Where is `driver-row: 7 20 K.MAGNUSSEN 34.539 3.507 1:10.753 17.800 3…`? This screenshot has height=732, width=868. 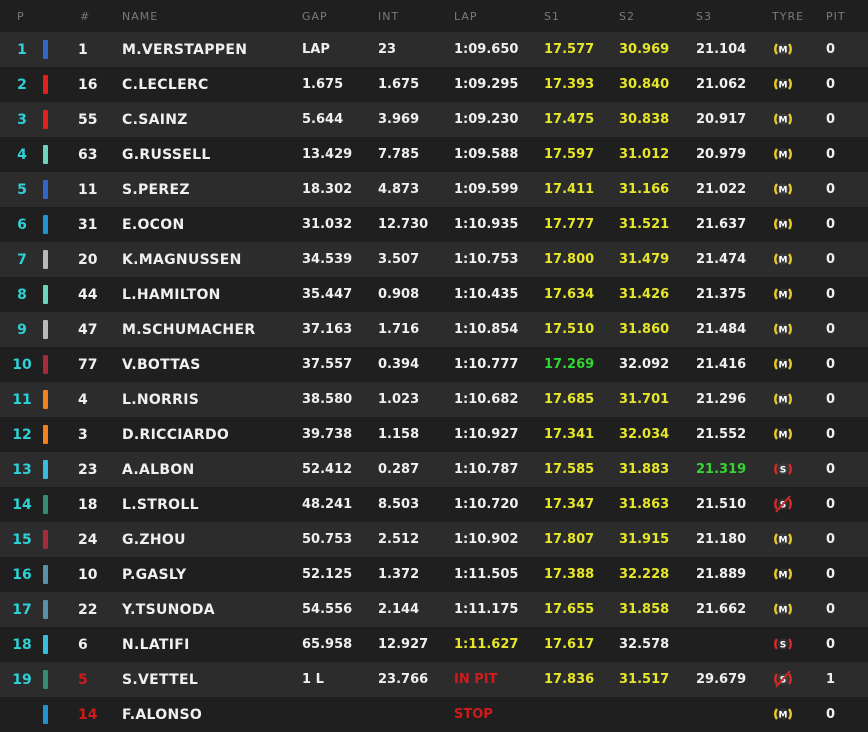 driver-row: 7 20 K.MAGNUSSEN 34.539 3.507 1:10.753 17.800 3… is located at coordinates (434, 259).